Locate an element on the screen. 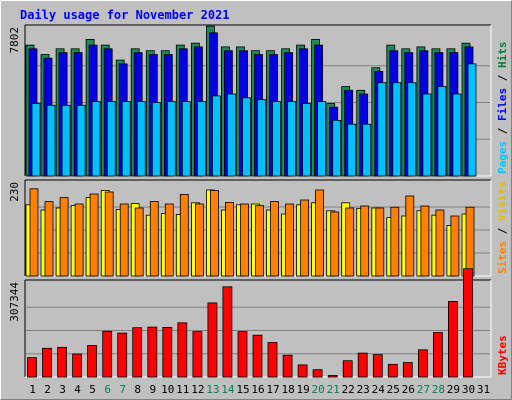 Image resolution: width=512 pixels, height=400 pixels. panel-top-legend: Pages / Files / Hits is located at coordinates (502, 108).